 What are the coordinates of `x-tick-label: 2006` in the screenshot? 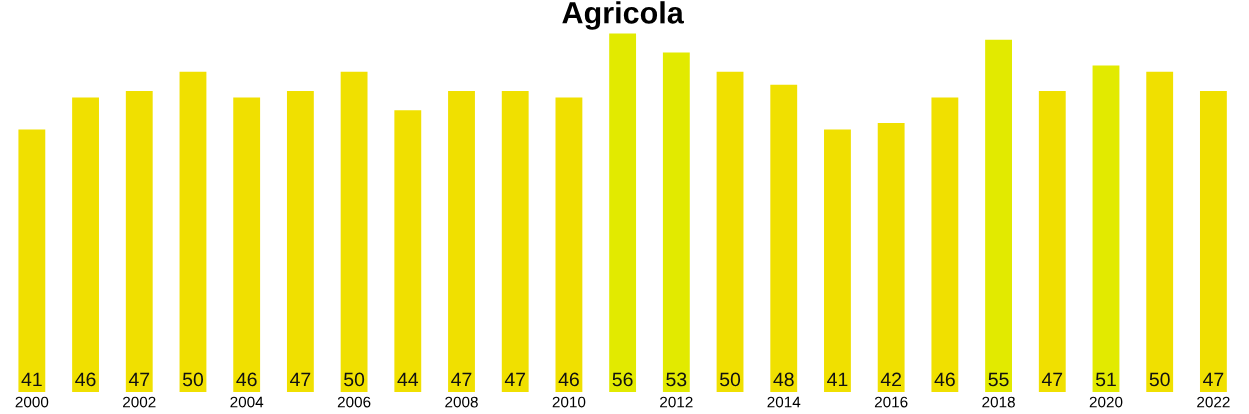 It's located at (354, 402).